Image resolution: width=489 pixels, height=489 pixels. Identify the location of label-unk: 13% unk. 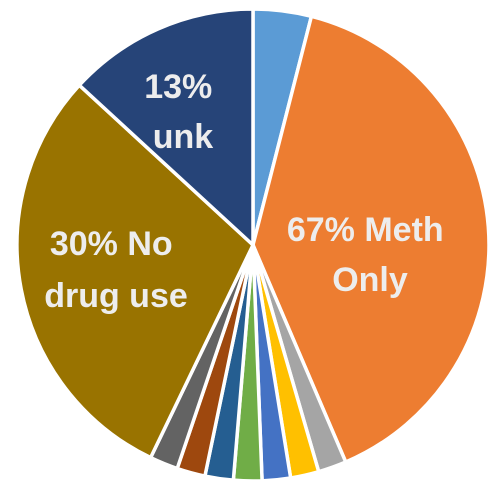
(183, 112).